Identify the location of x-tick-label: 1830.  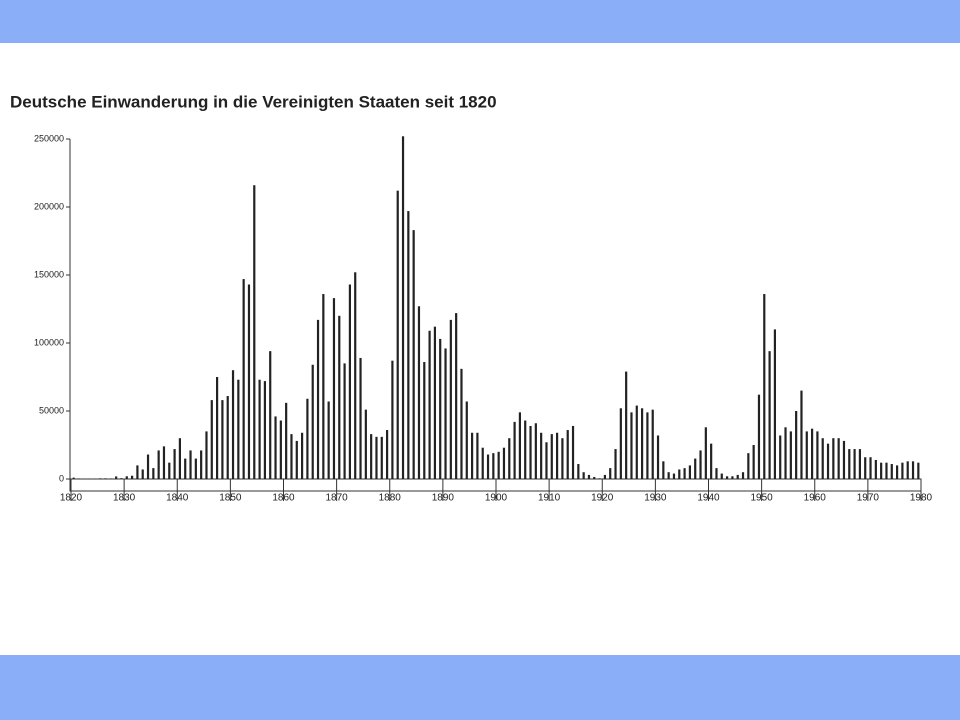
(124, 498).